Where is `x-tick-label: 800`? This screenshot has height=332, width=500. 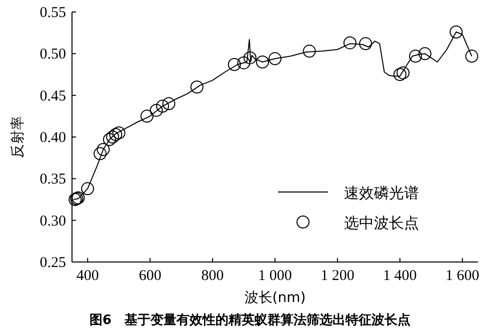
x-tick-label: 800 is located at coordinates (212, 276).